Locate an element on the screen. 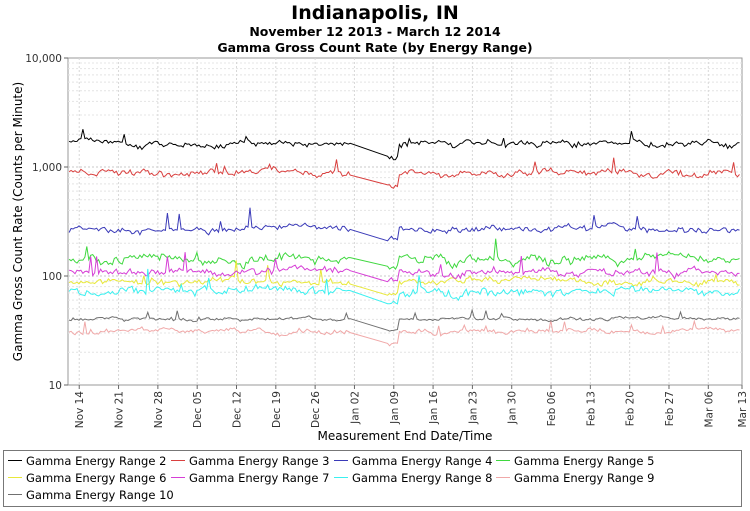  x-tick-label: Mar 13 is located at coordinates (743, 409).